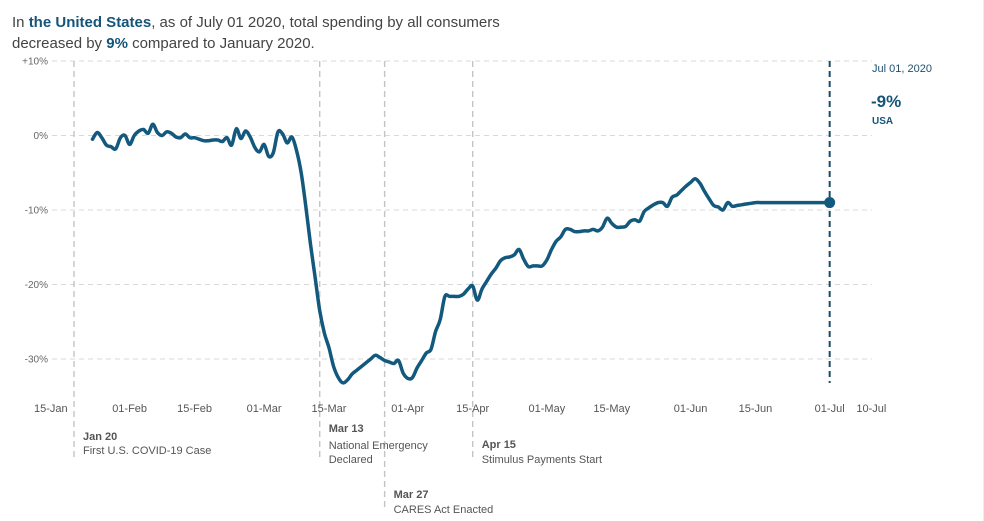 The image size is (984, 521). Describe the element at coordinates (472, 409) in the screenshot. I see `x-tick-label: 15-Apr` at that location.